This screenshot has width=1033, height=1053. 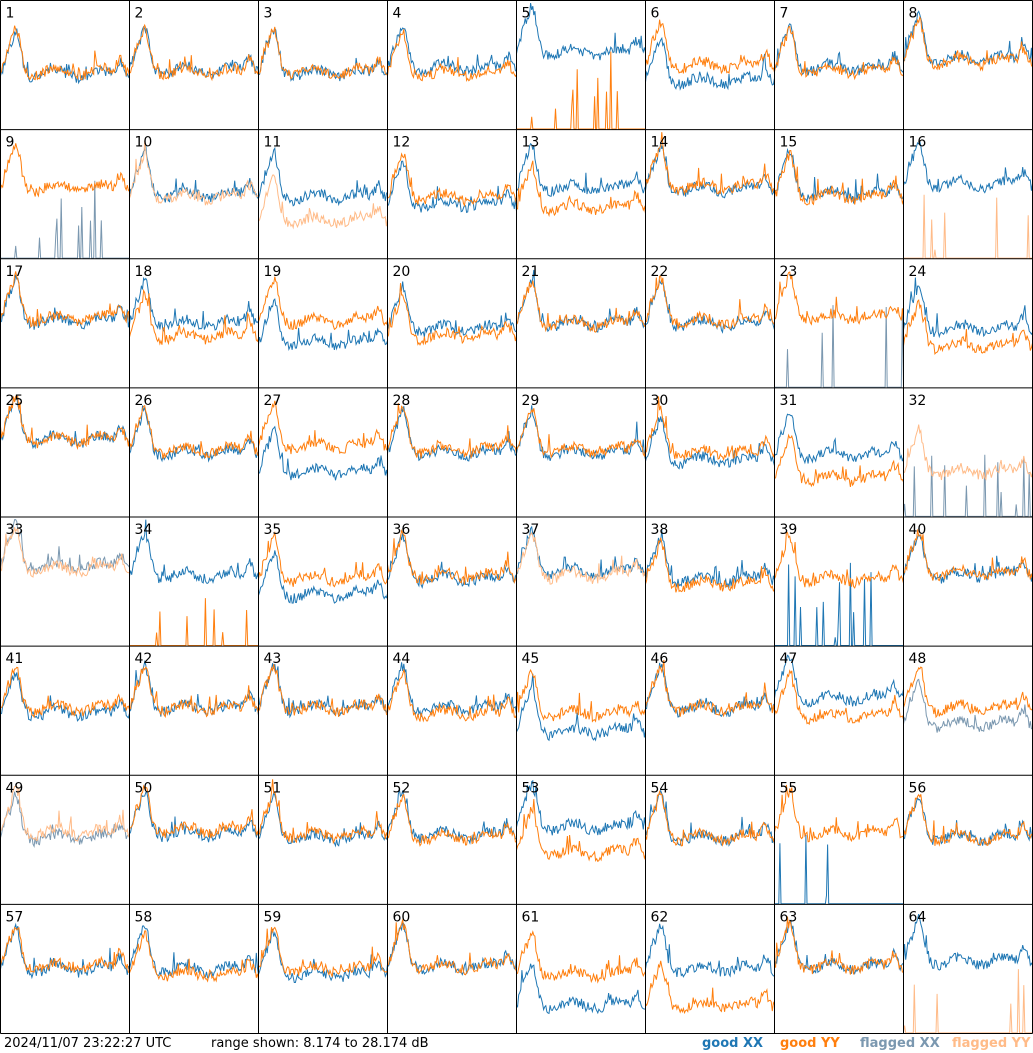 I want to click on panel-label: 12, so click(x=402, y=143).